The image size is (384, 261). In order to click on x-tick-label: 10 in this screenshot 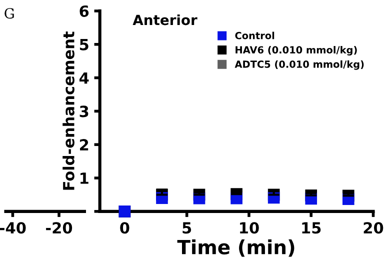, I will do `click(249, 228)`.